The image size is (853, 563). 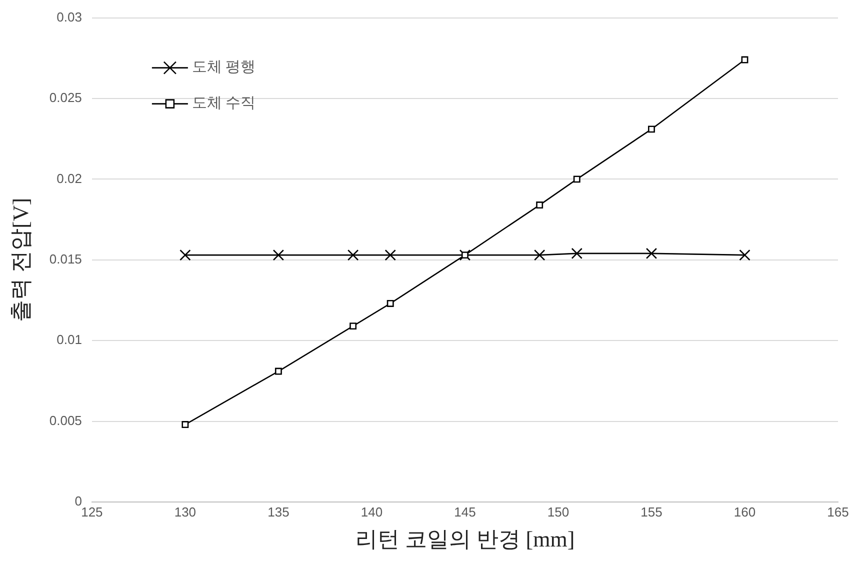 What do you see at coordinates (20, 260) in the screenshot?
I see `y-axis-title: 출력 전압[V]` at bounding box center [20, 260].